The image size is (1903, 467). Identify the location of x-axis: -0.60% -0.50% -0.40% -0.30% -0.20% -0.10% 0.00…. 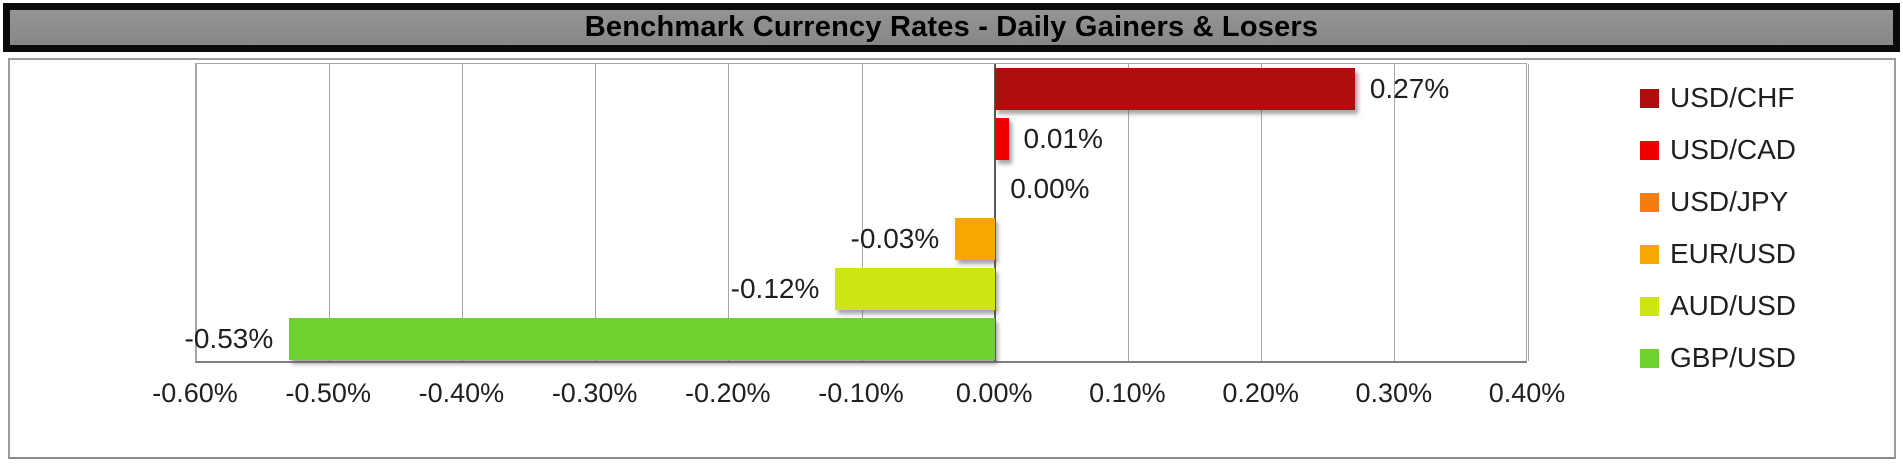
(858, 399).